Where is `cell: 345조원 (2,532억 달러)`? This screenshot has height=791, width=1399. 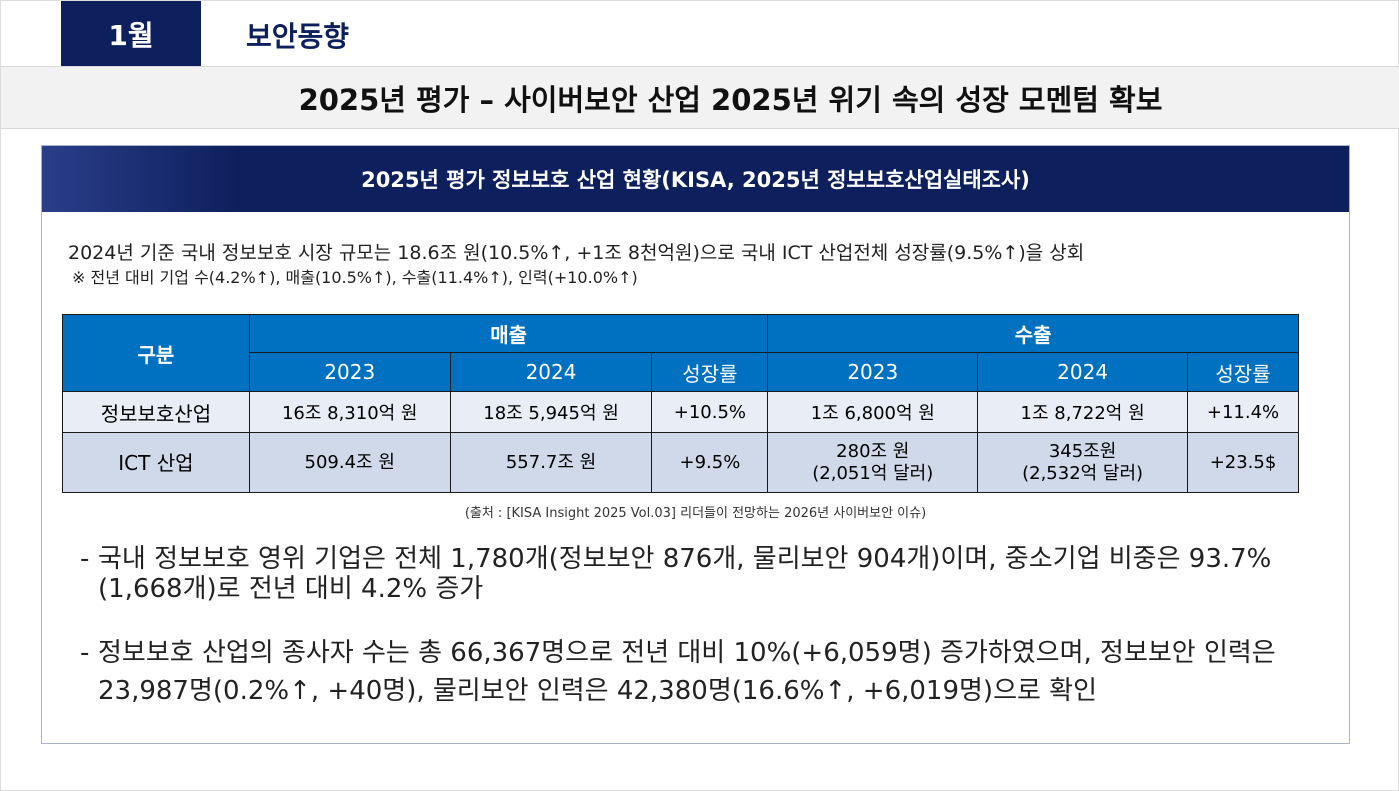
cell: 345조원 (2,532억 달러) is located at coordinates (1082, 462).